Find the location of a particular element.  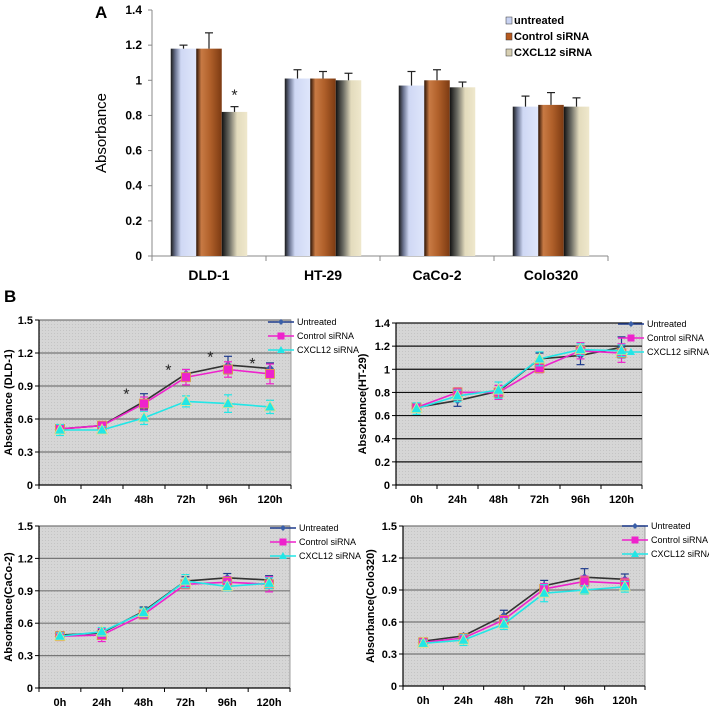

y-axis-label: Absorbance is located at coordinates (101, 133).